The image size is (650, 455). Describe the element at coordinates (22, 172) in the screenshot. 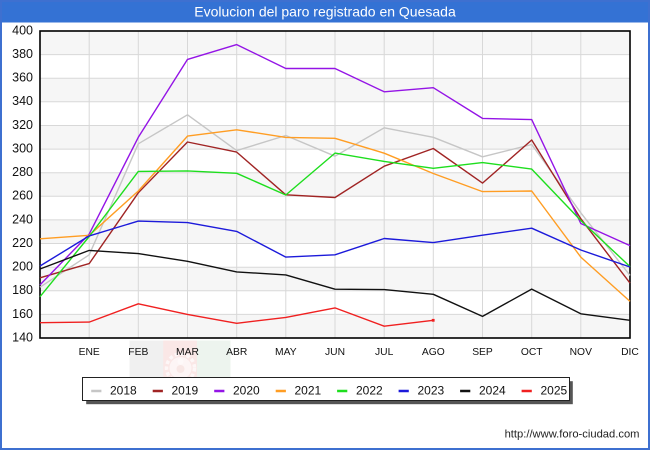

I see `svg-text: 280` at that location.